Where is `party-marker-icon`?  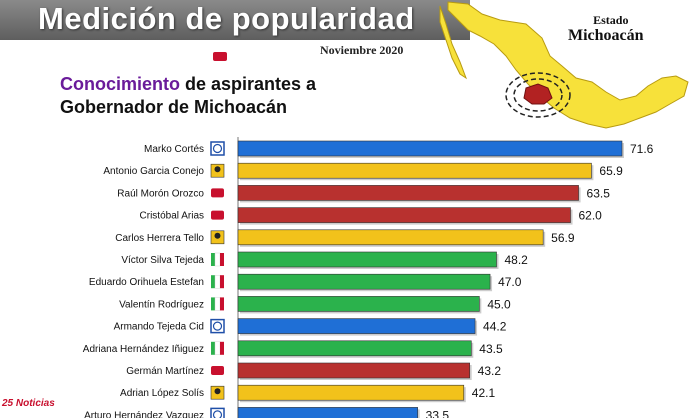
party-marker-icon is located at coordinates (220, 56).